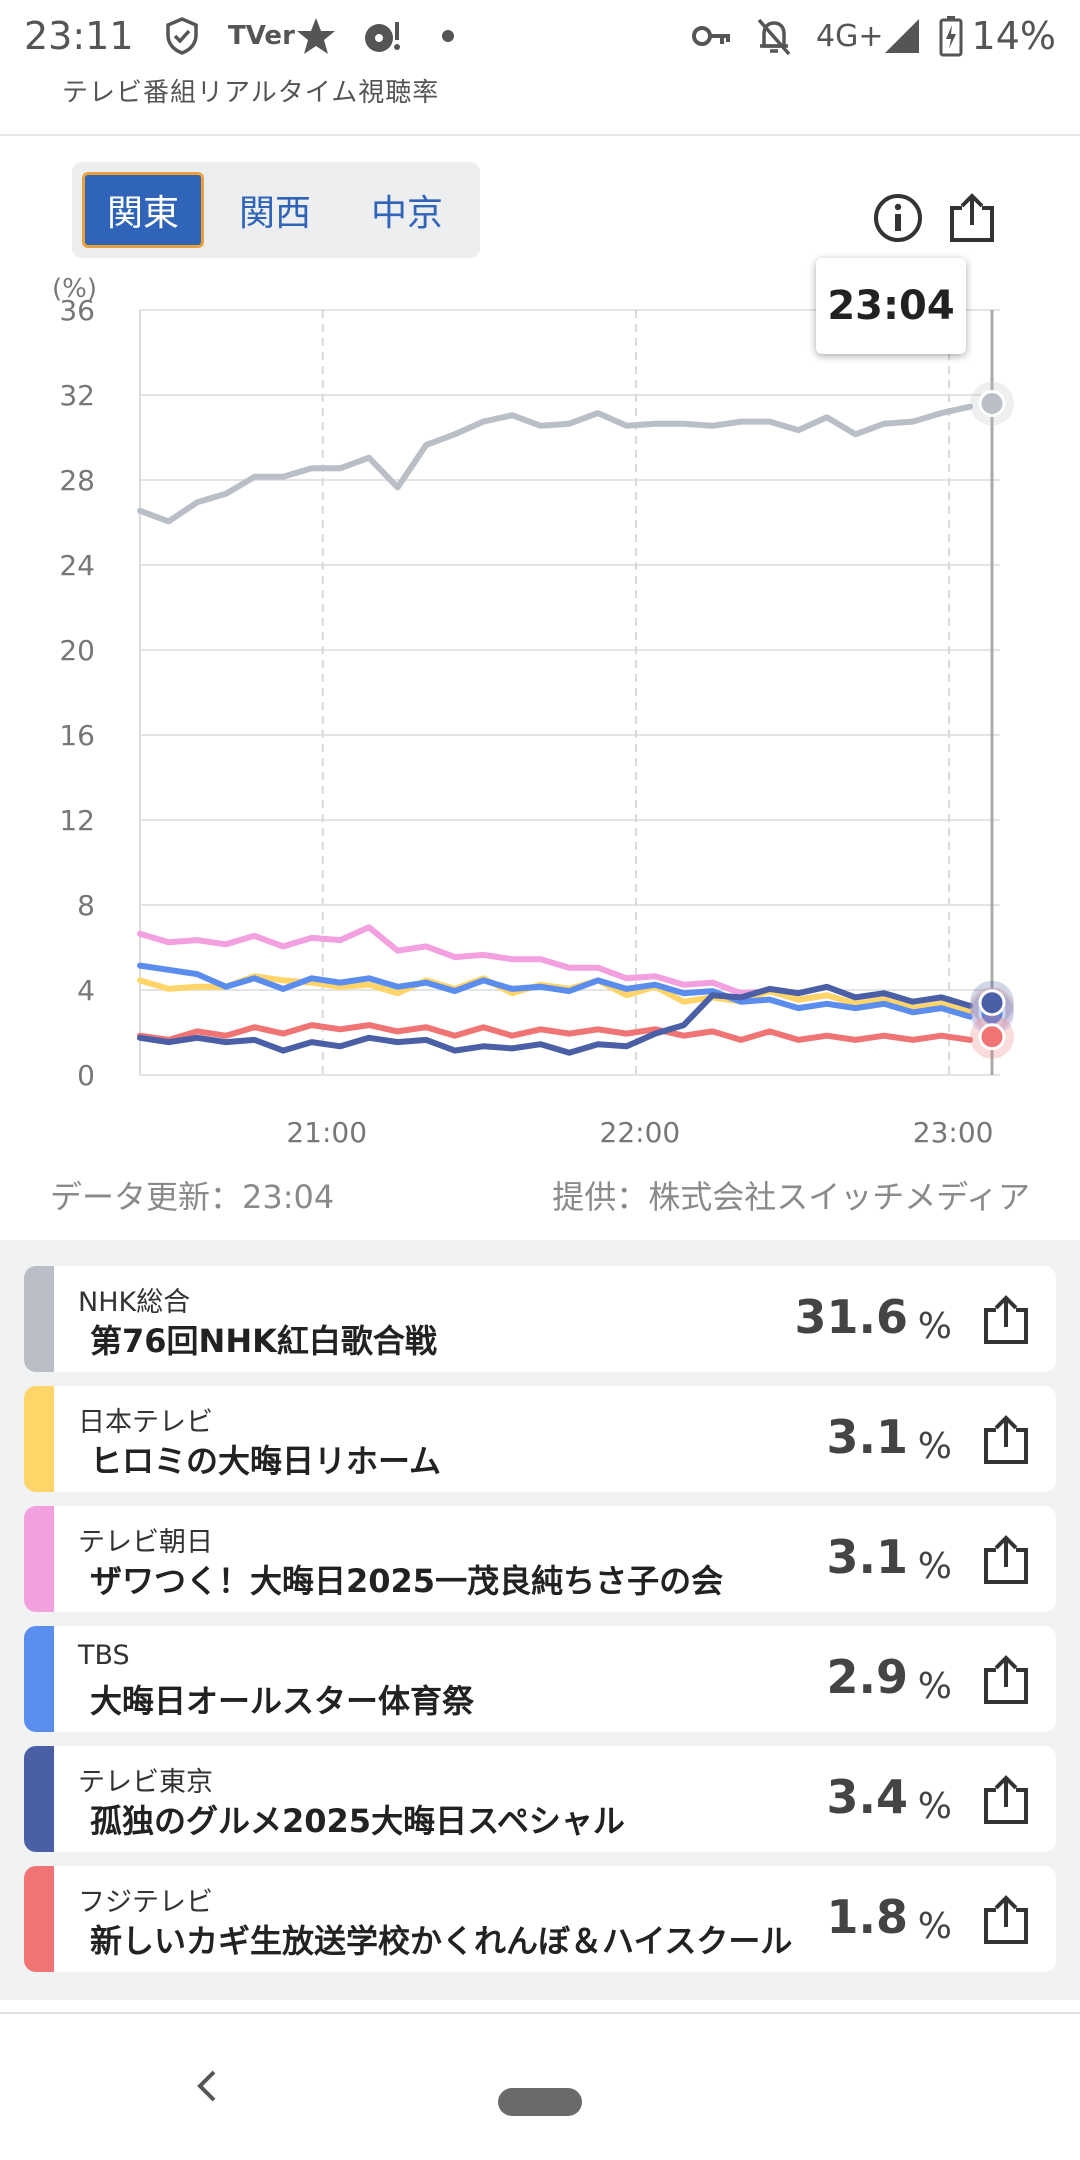  I want to click on x-tick-label: 23:00, so click(953, 1132).